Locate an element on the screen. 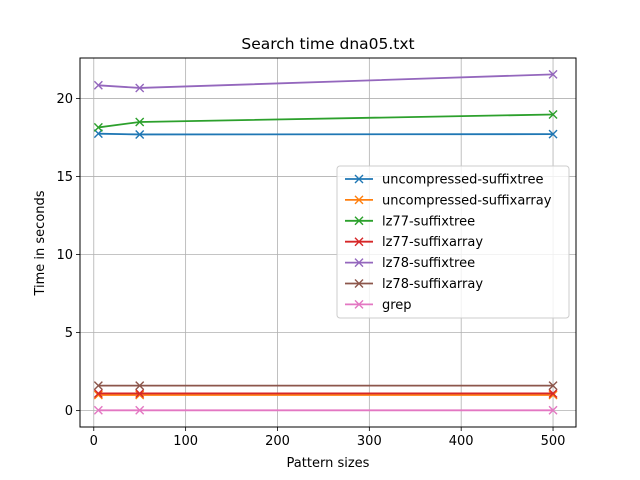 The width and height of the screenshot is (640, 480). x-tick-label: 300 is located at coordinates (369, 441).